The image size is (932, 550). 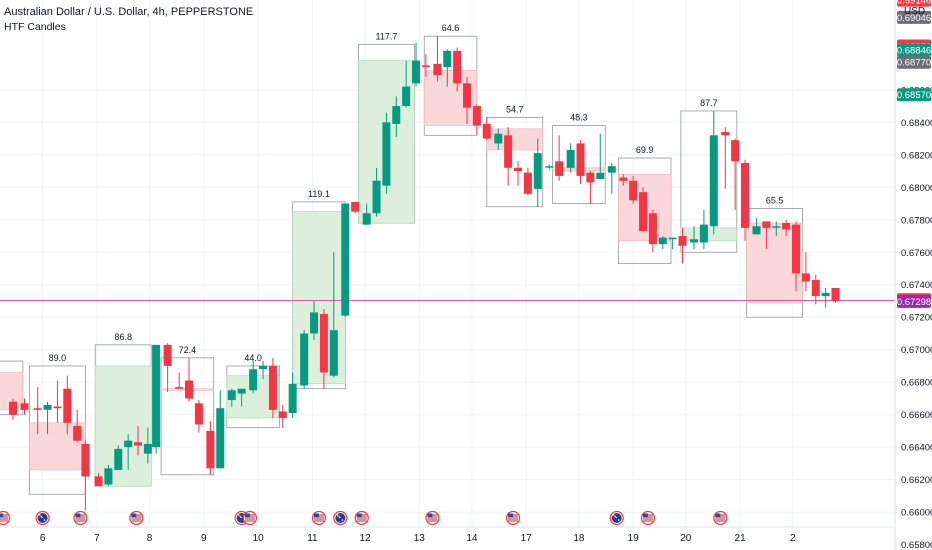 I want to click on price-tick-label: 0.67200, so click(x=916, y=318).